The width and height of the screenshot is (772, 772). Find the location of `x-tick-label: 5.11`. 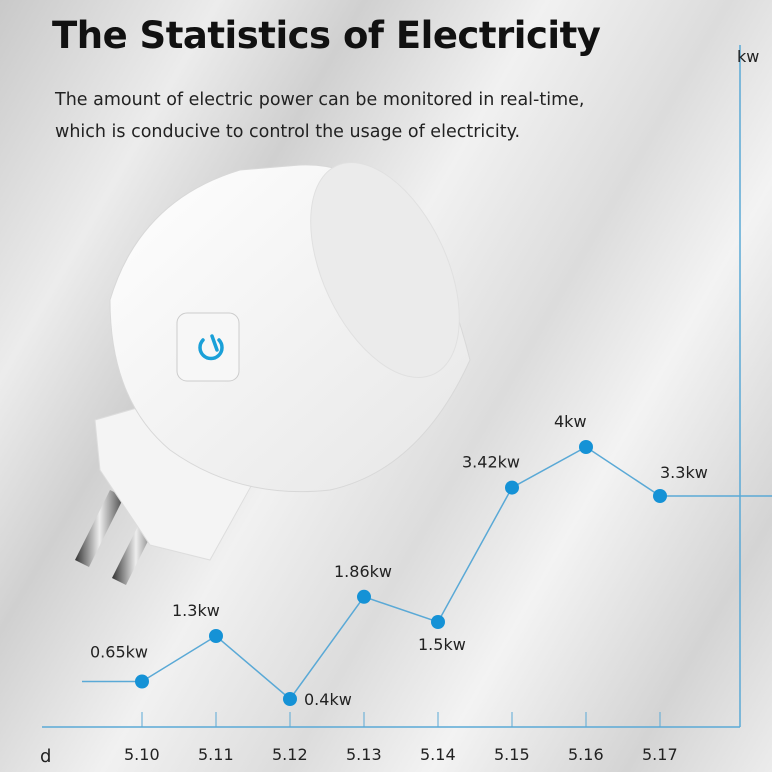

x-tick-label: 5.11 is located at coordinates (216, 754).